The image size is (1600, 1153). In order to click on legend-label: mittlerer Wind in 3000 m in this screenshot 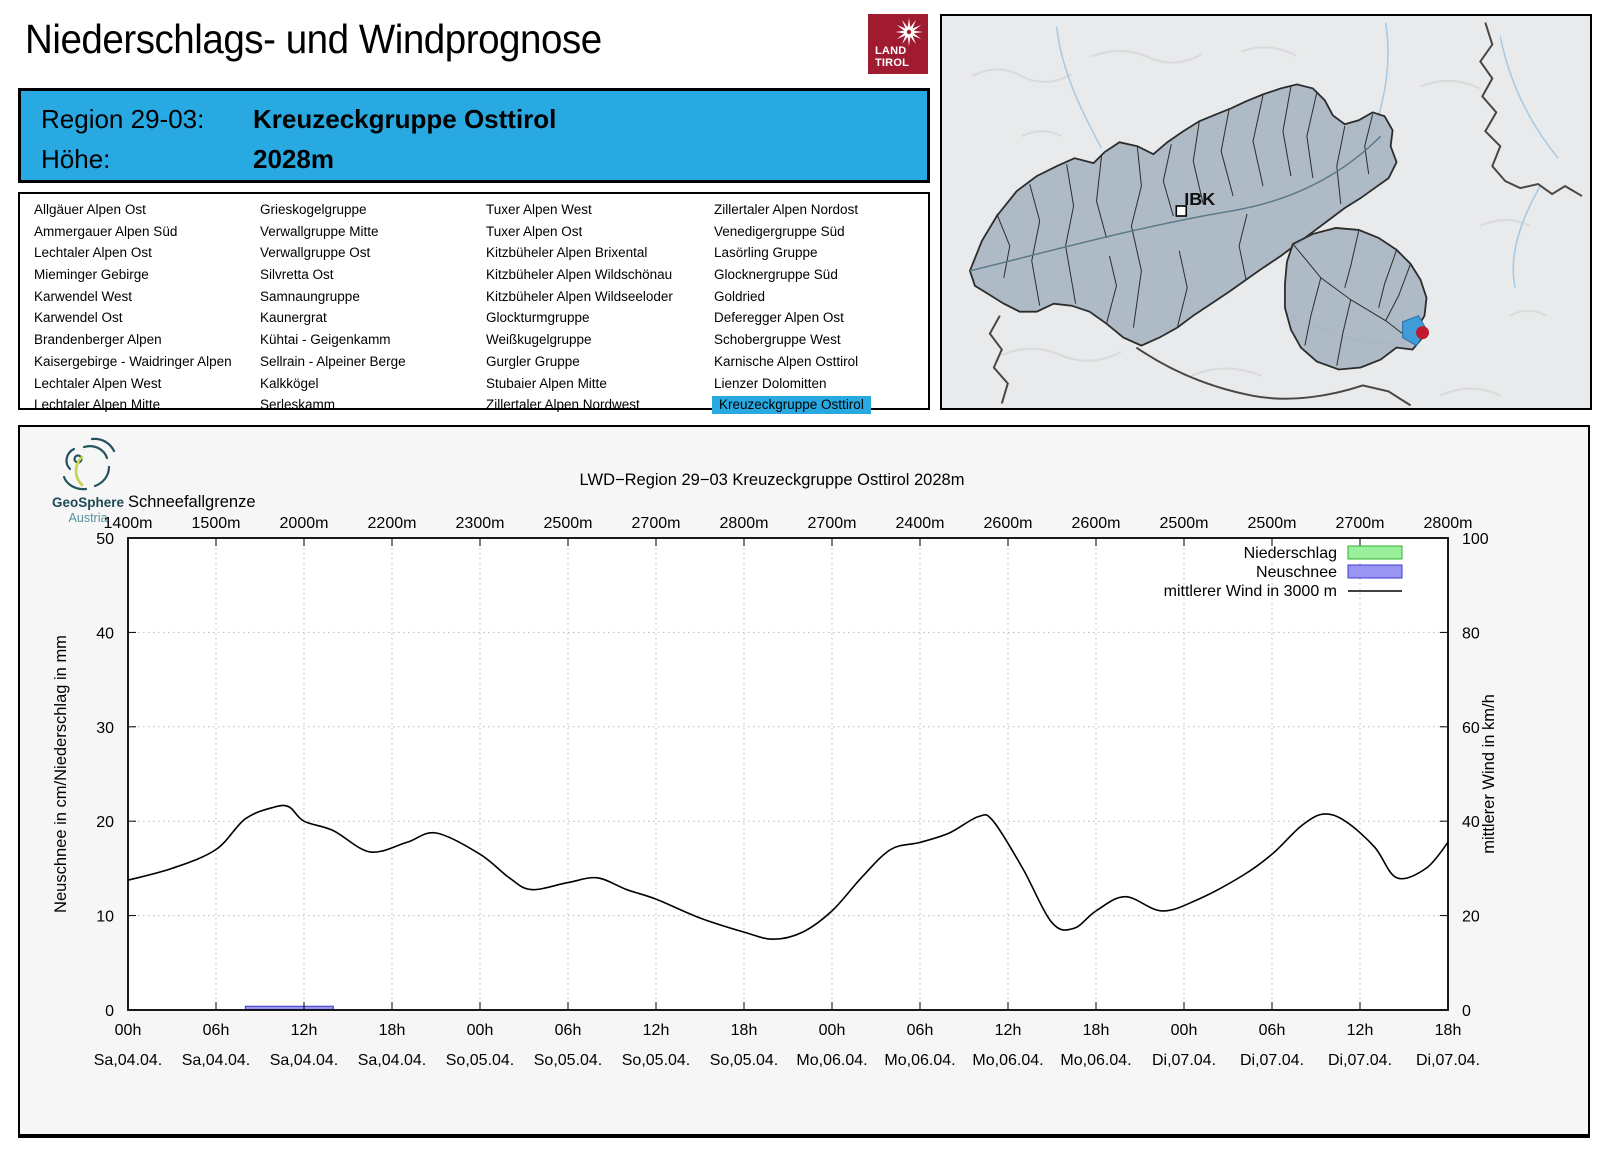, I will do `click(1250, 591)`.